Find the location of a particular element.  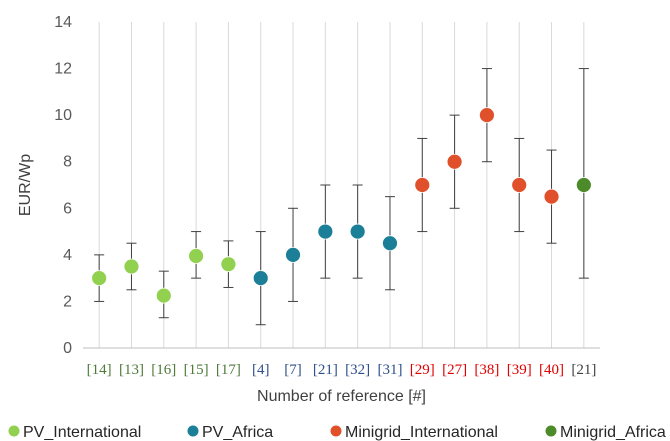

x-tick-label: [38] is located at coordinates (486, 370).